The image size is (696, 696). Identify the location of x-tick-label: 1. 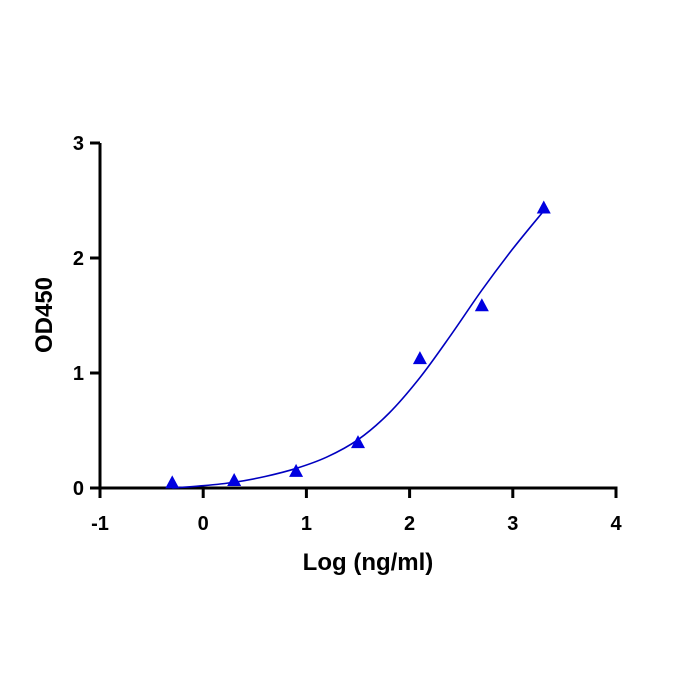
(306, 524).